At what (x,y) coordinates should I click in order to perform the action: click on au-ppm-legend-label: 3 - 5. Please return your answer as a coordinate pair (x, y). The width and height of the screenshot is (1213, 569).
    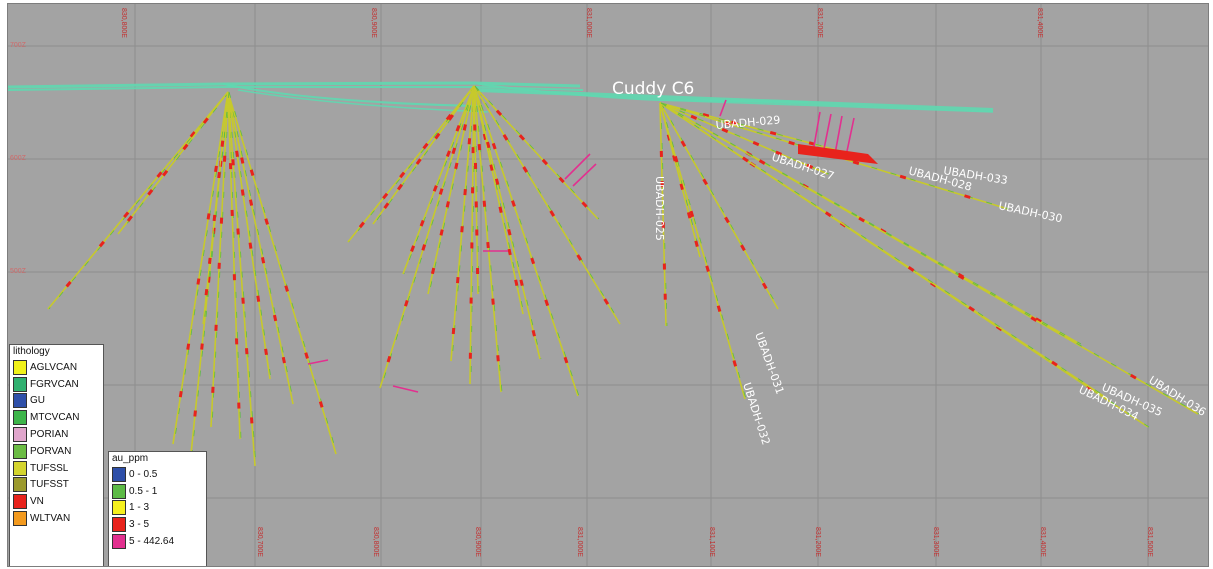
    Looking at the image, I should click on (139, 525).